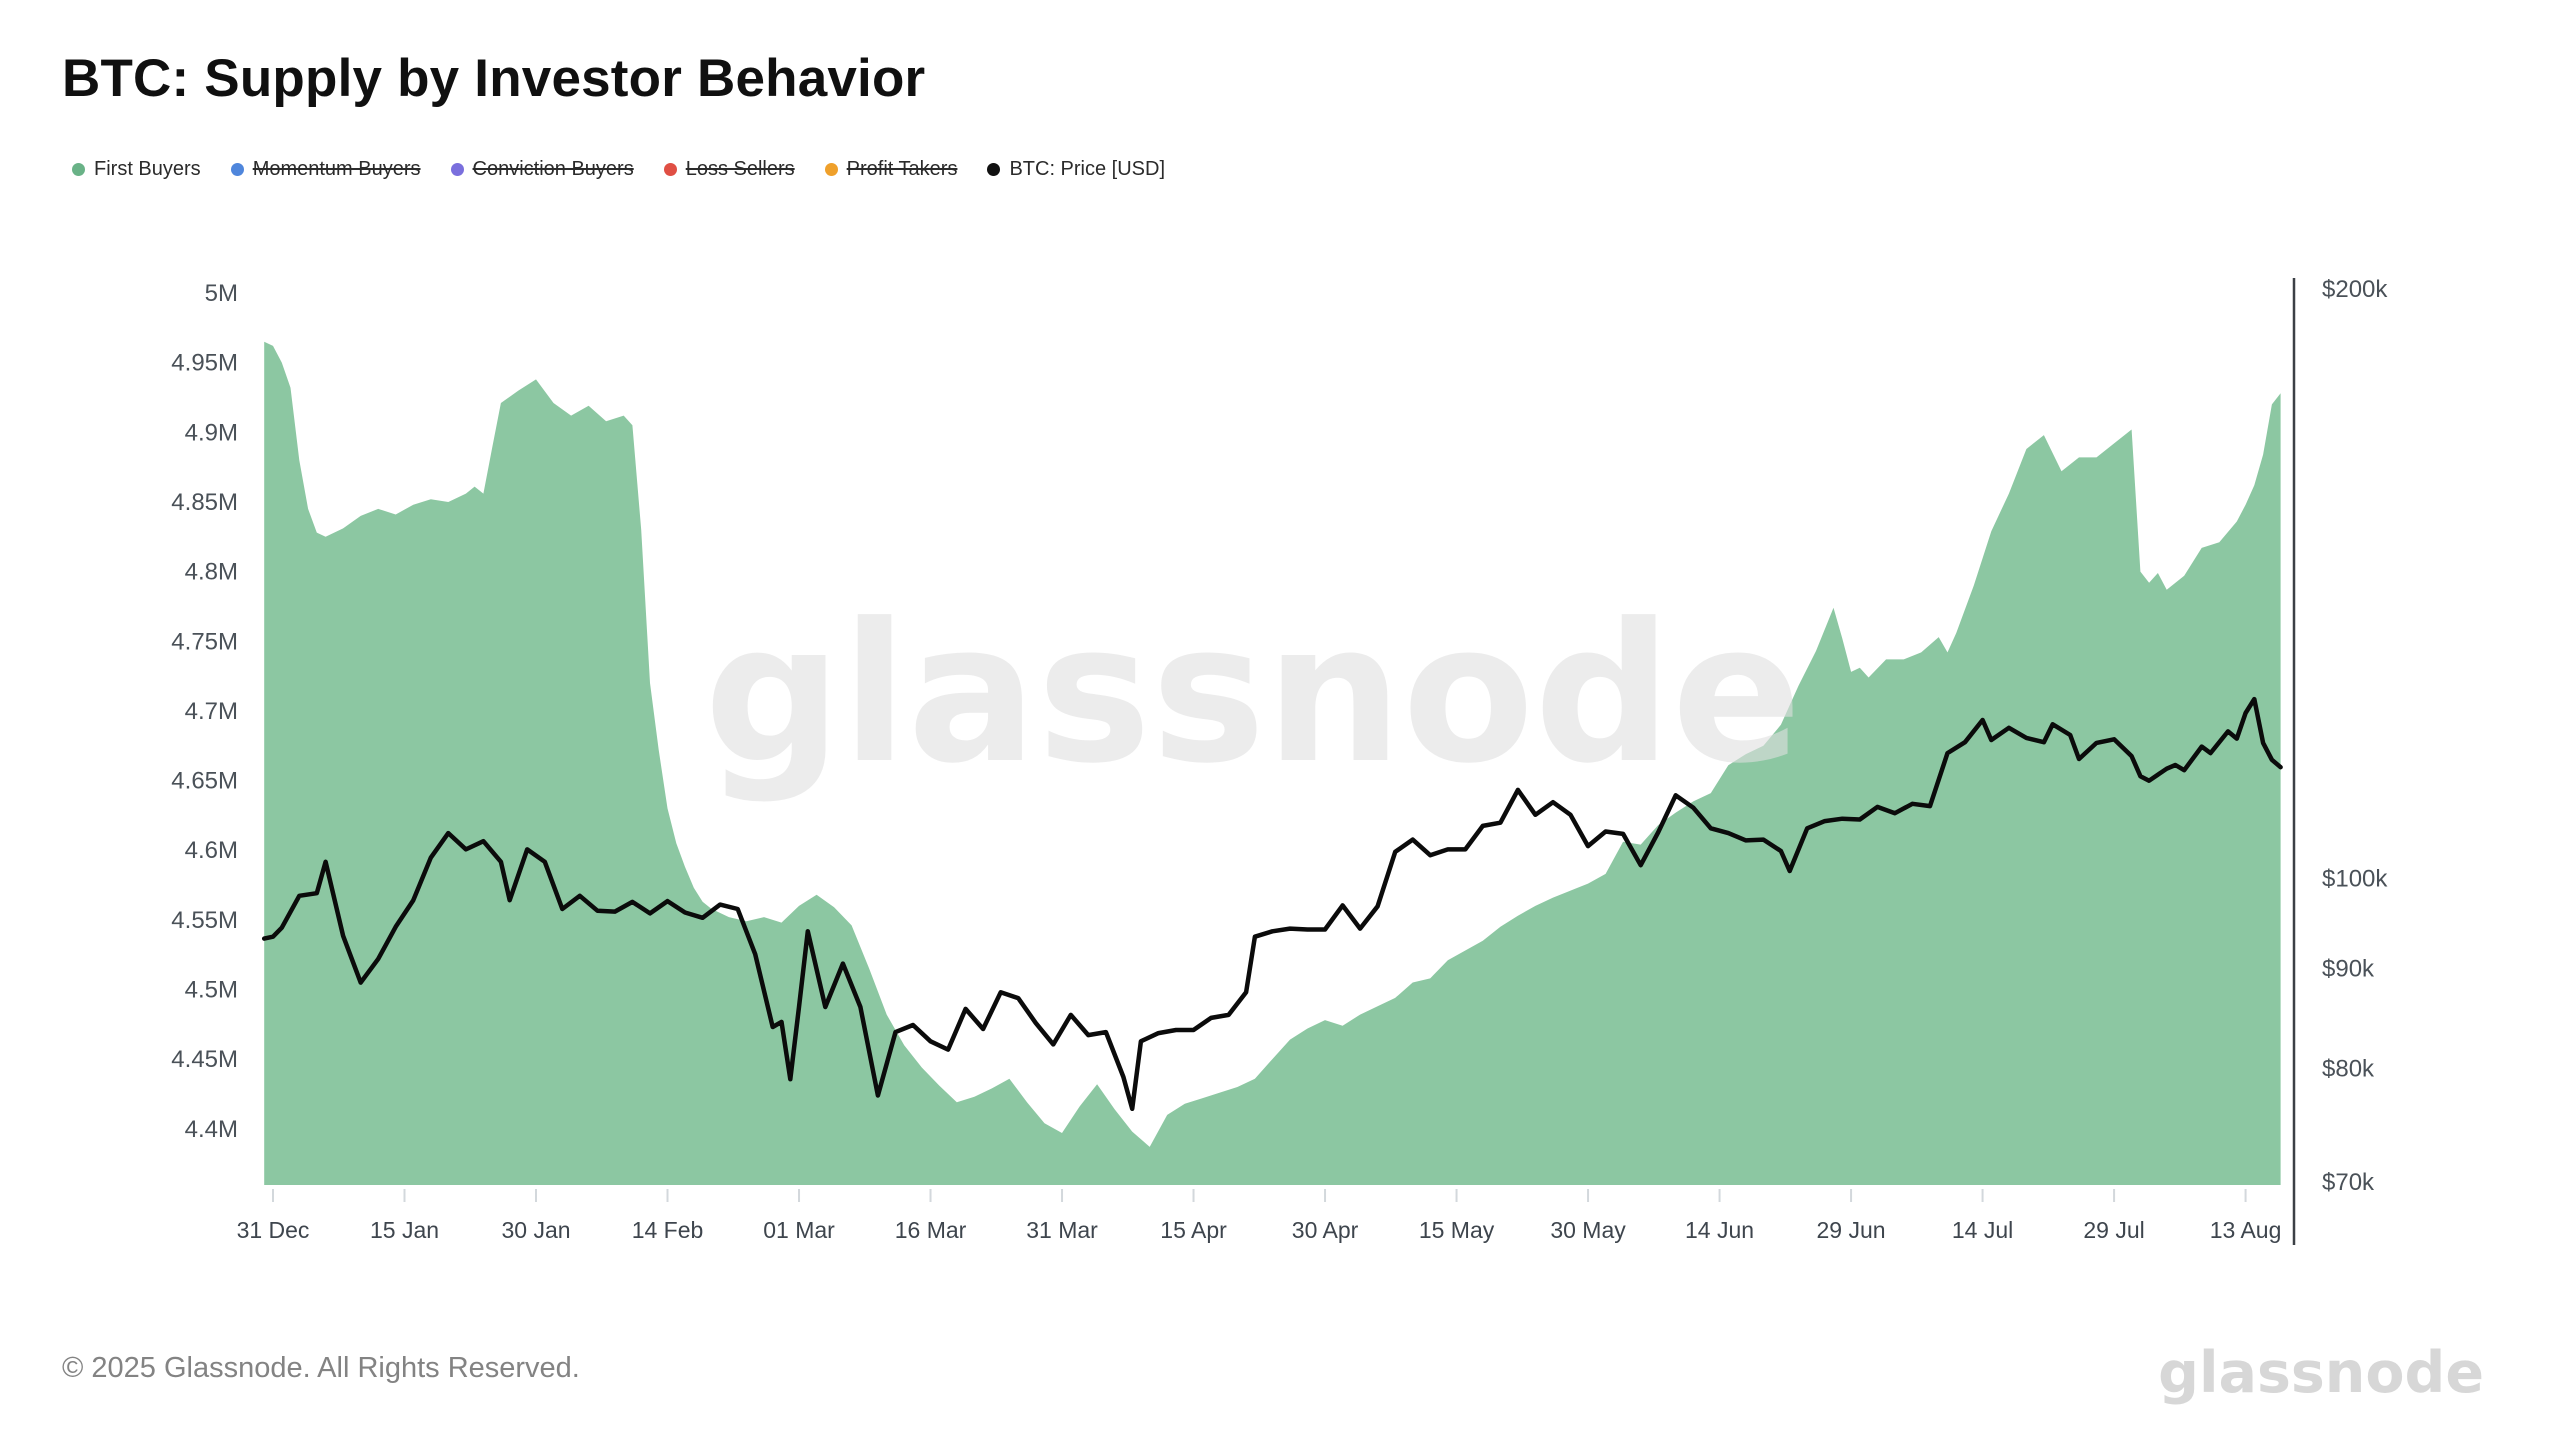 The width and height of the screenshot is (2560, 1440). Describe the element at coordinates (204, 363) in the screenshot. I see `left-axis-tick-label: 4.95M` at that location.